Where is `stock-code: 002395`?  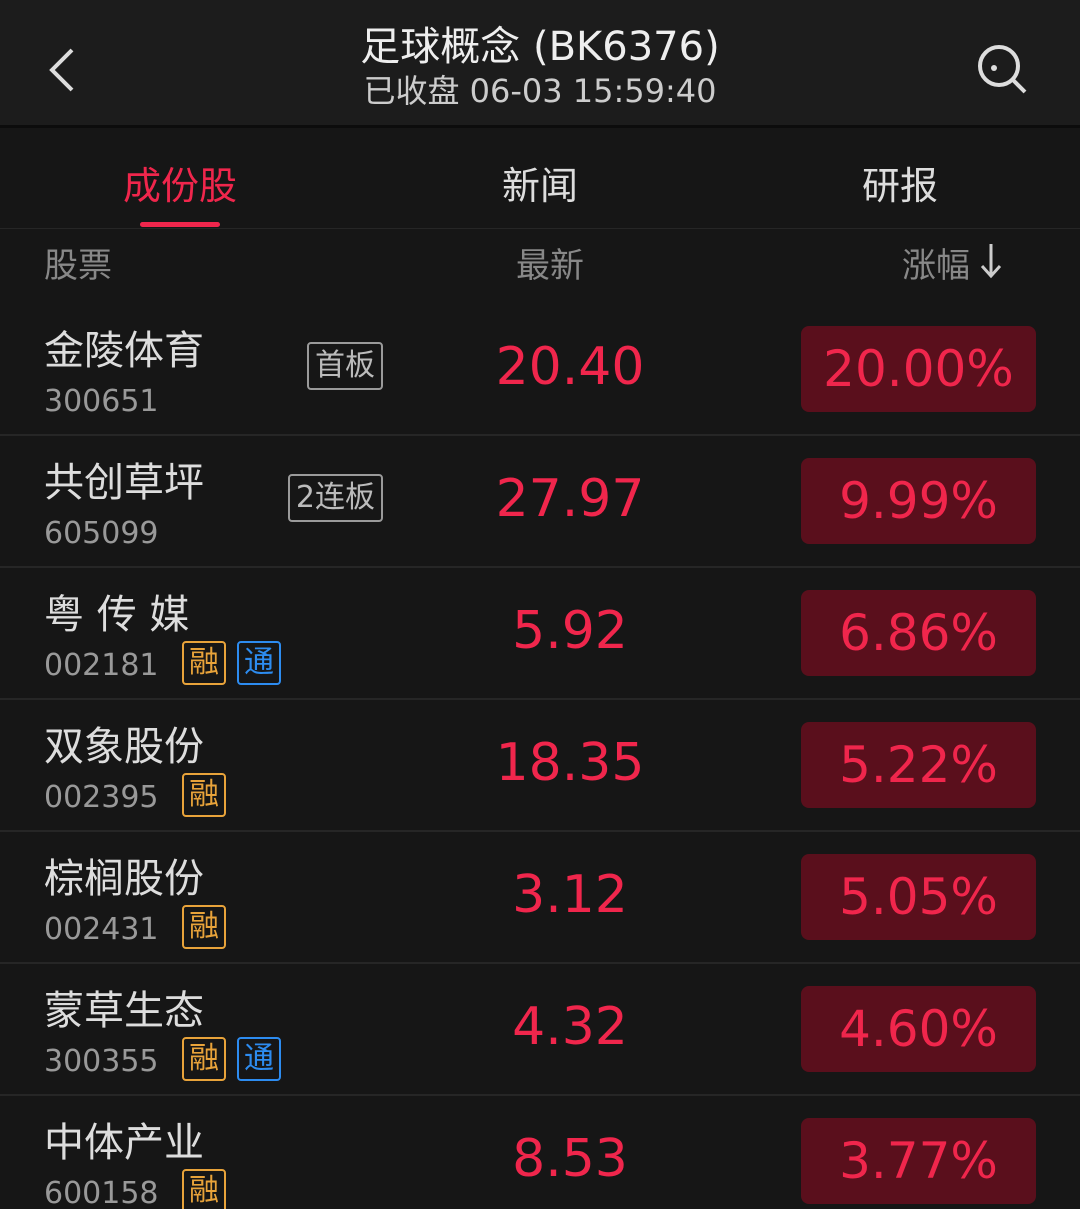
stock-code: 002395 is located at coordinates (101, 797).